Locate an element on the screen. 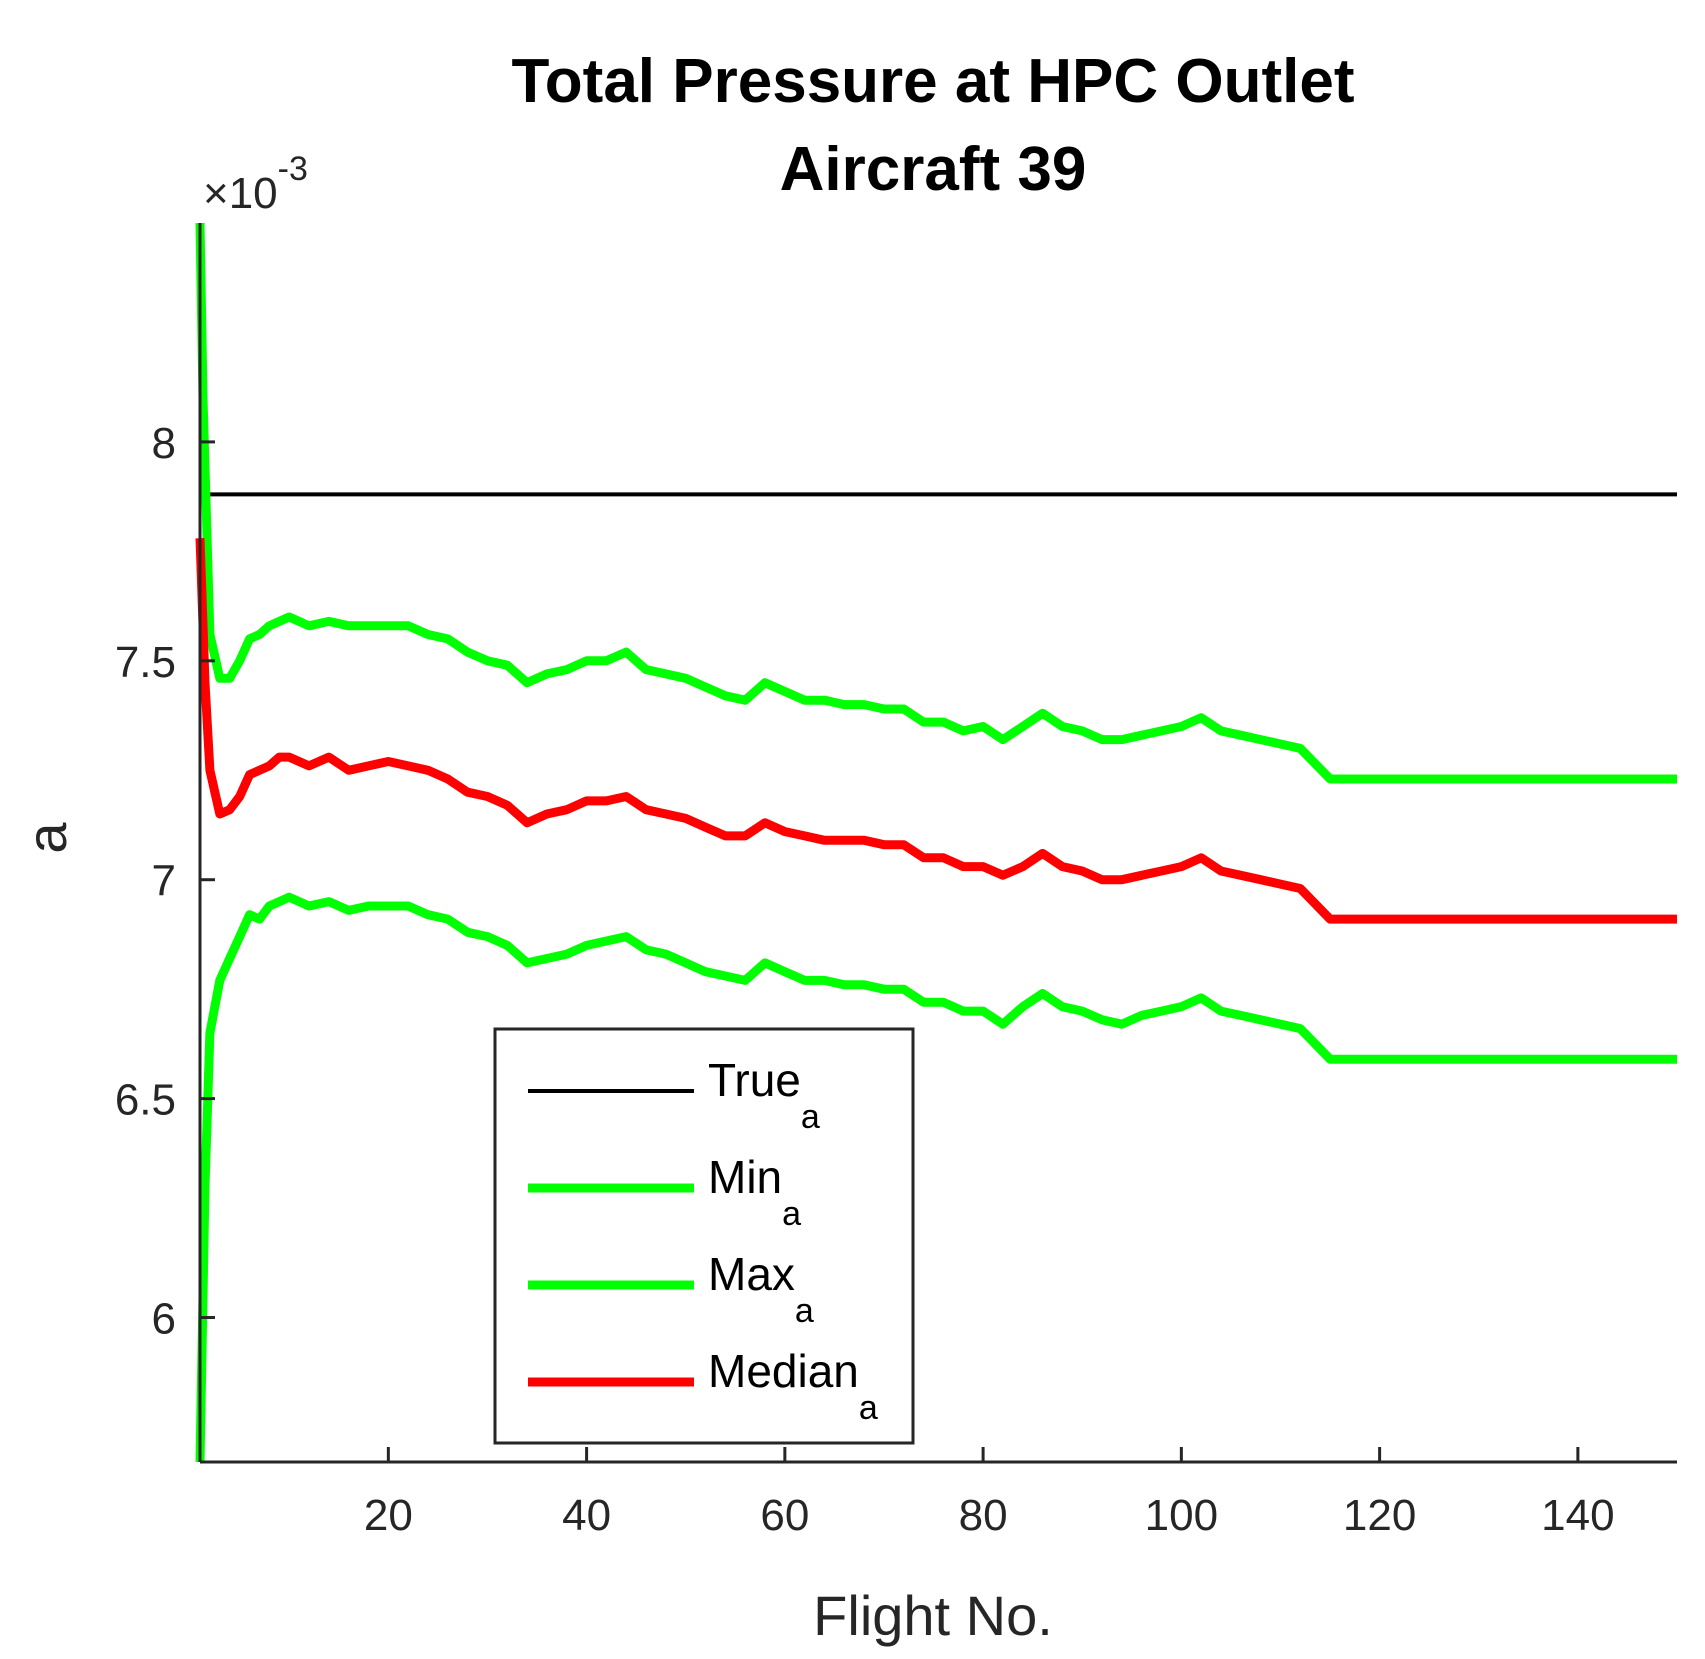 The height and width of the screenshot is (1659, 1705). x-tick-label: 40 is located at coordinates (586, 1515).